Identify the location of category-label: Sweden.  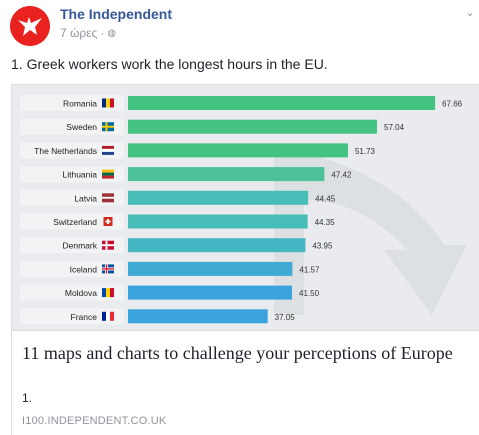
(81, 127).